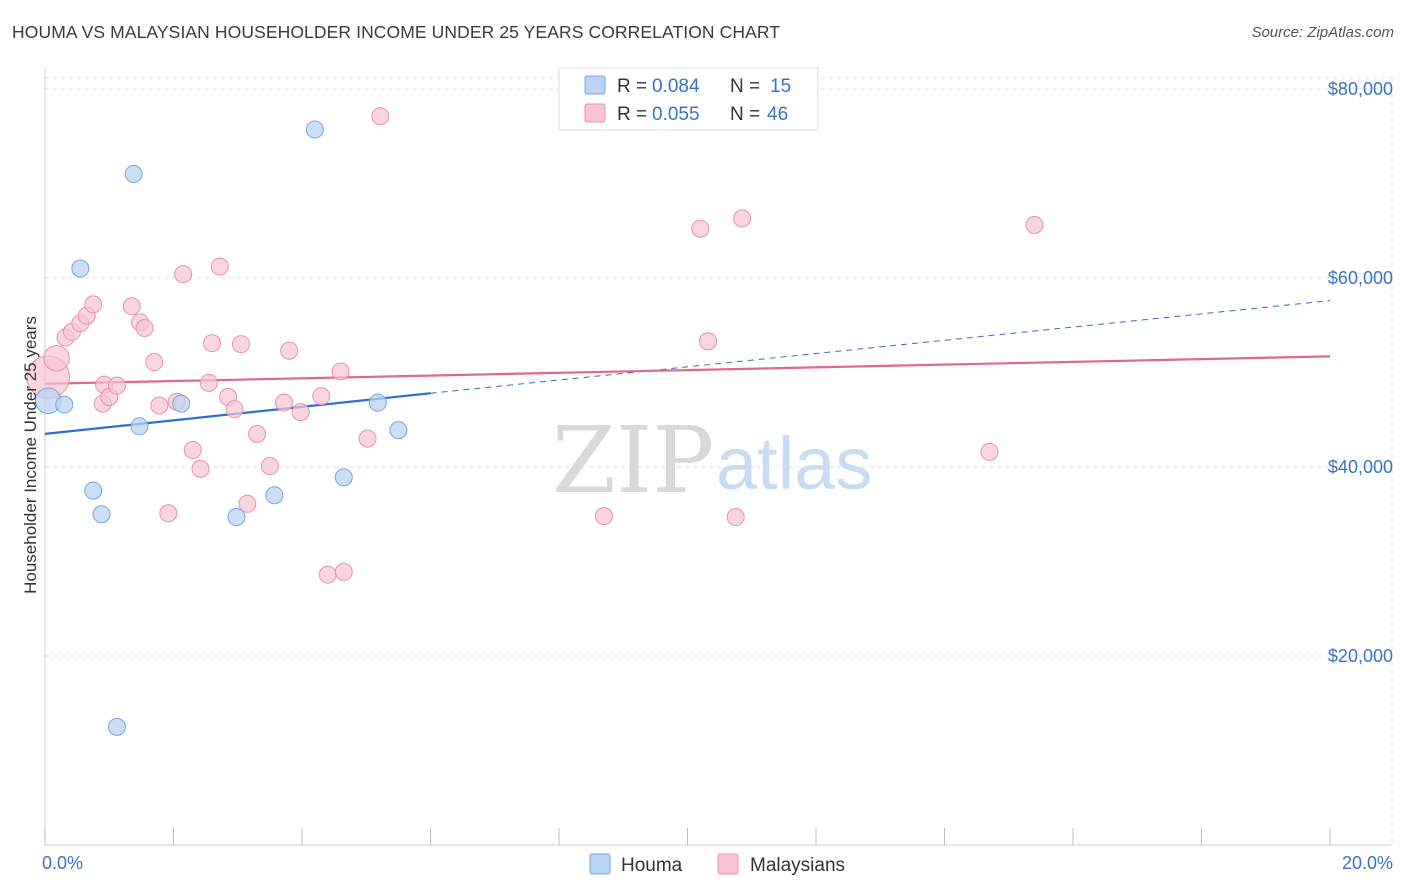 This screenshot has height=892, width=1406. Describe the element at coordinates (687, 370) in the screenshot. I see `malaysian-trend-line` at that location.